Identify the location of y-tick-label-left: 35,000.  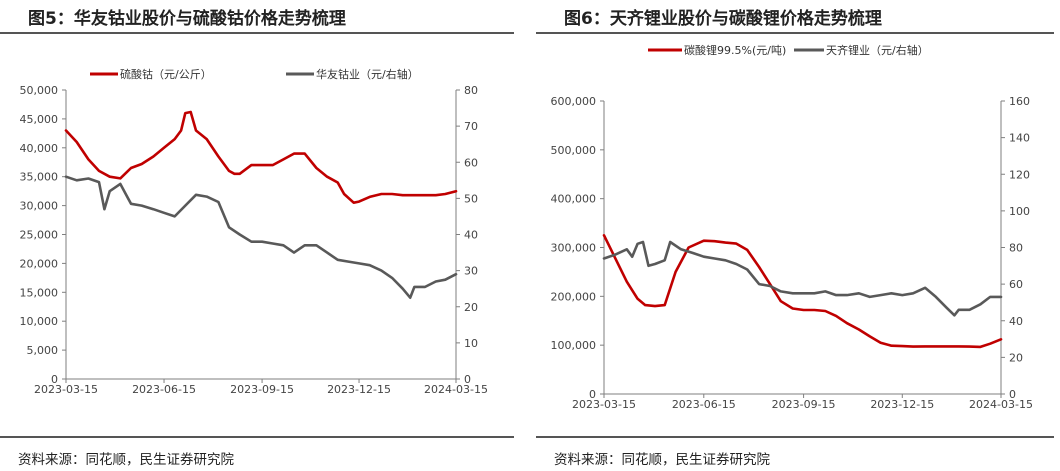
(39, 177).